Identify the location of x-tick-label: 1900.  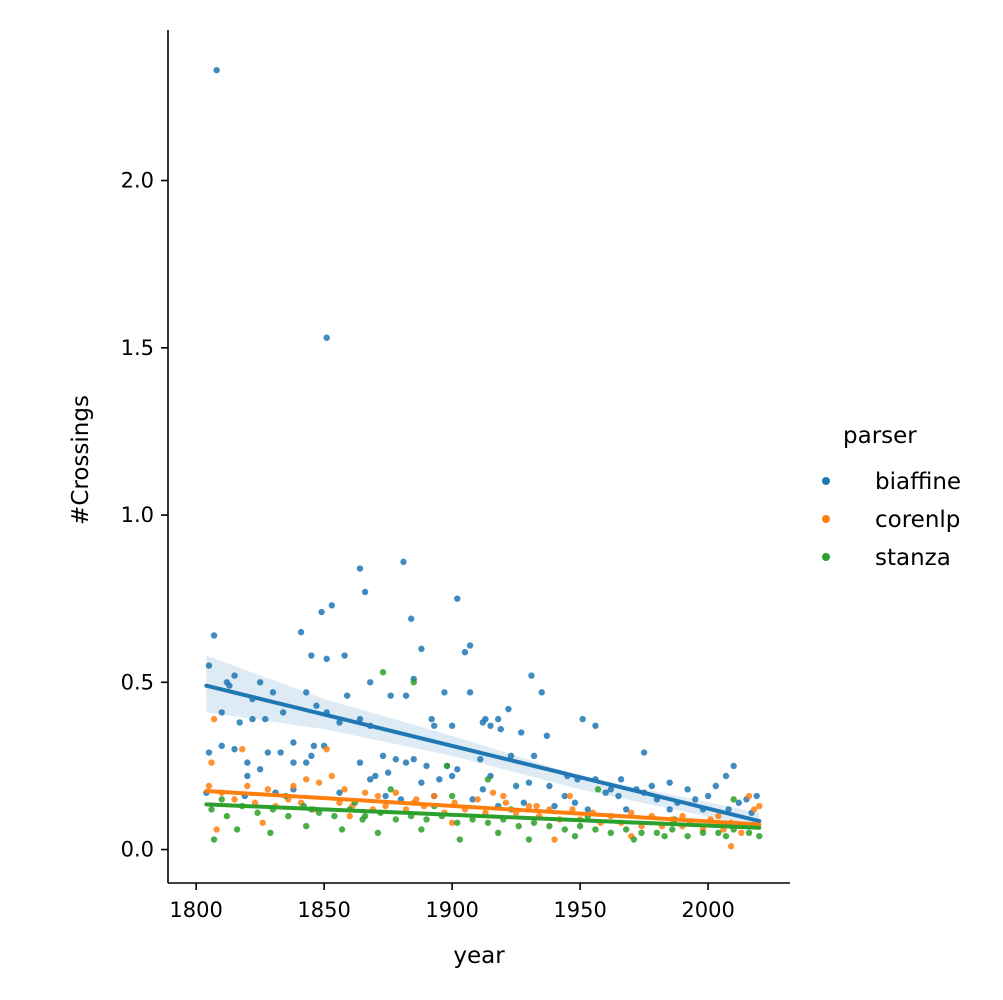
(451, 910).